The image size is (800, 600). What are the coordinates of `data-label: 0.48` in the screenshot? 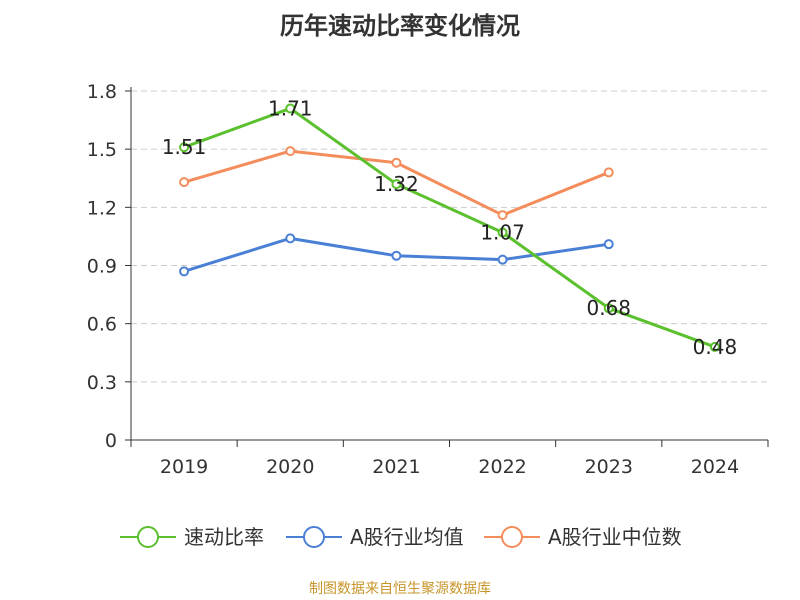 It's located at (715, 347).